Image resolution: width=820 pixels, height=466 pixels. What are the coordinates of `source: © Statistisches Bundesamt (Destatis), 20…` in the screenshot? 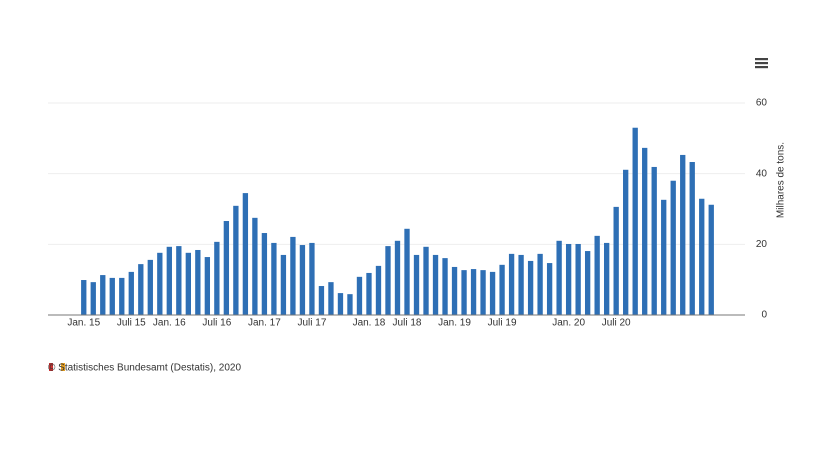 It's located at (144, 368).